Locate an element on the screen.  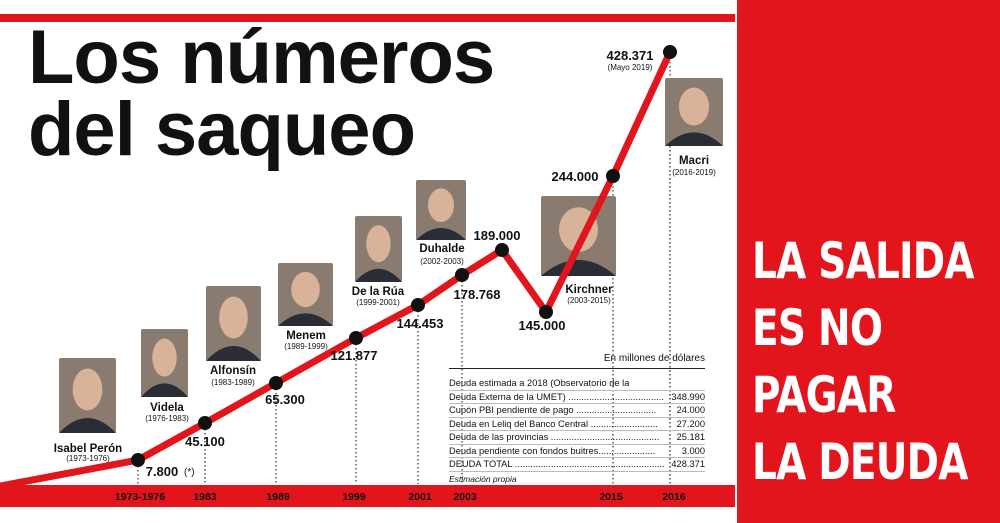
x-tick-label: 1983 is located at coordinates (205, 497).